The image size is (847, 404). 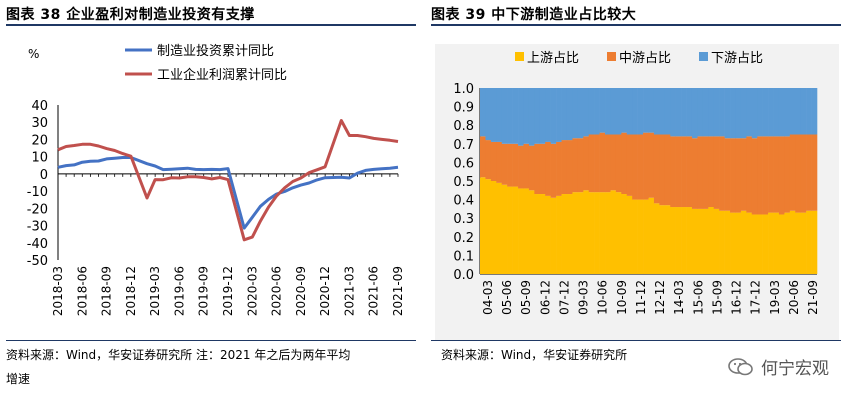 I want to click on wechat-icon, so click(x=740, y=366).